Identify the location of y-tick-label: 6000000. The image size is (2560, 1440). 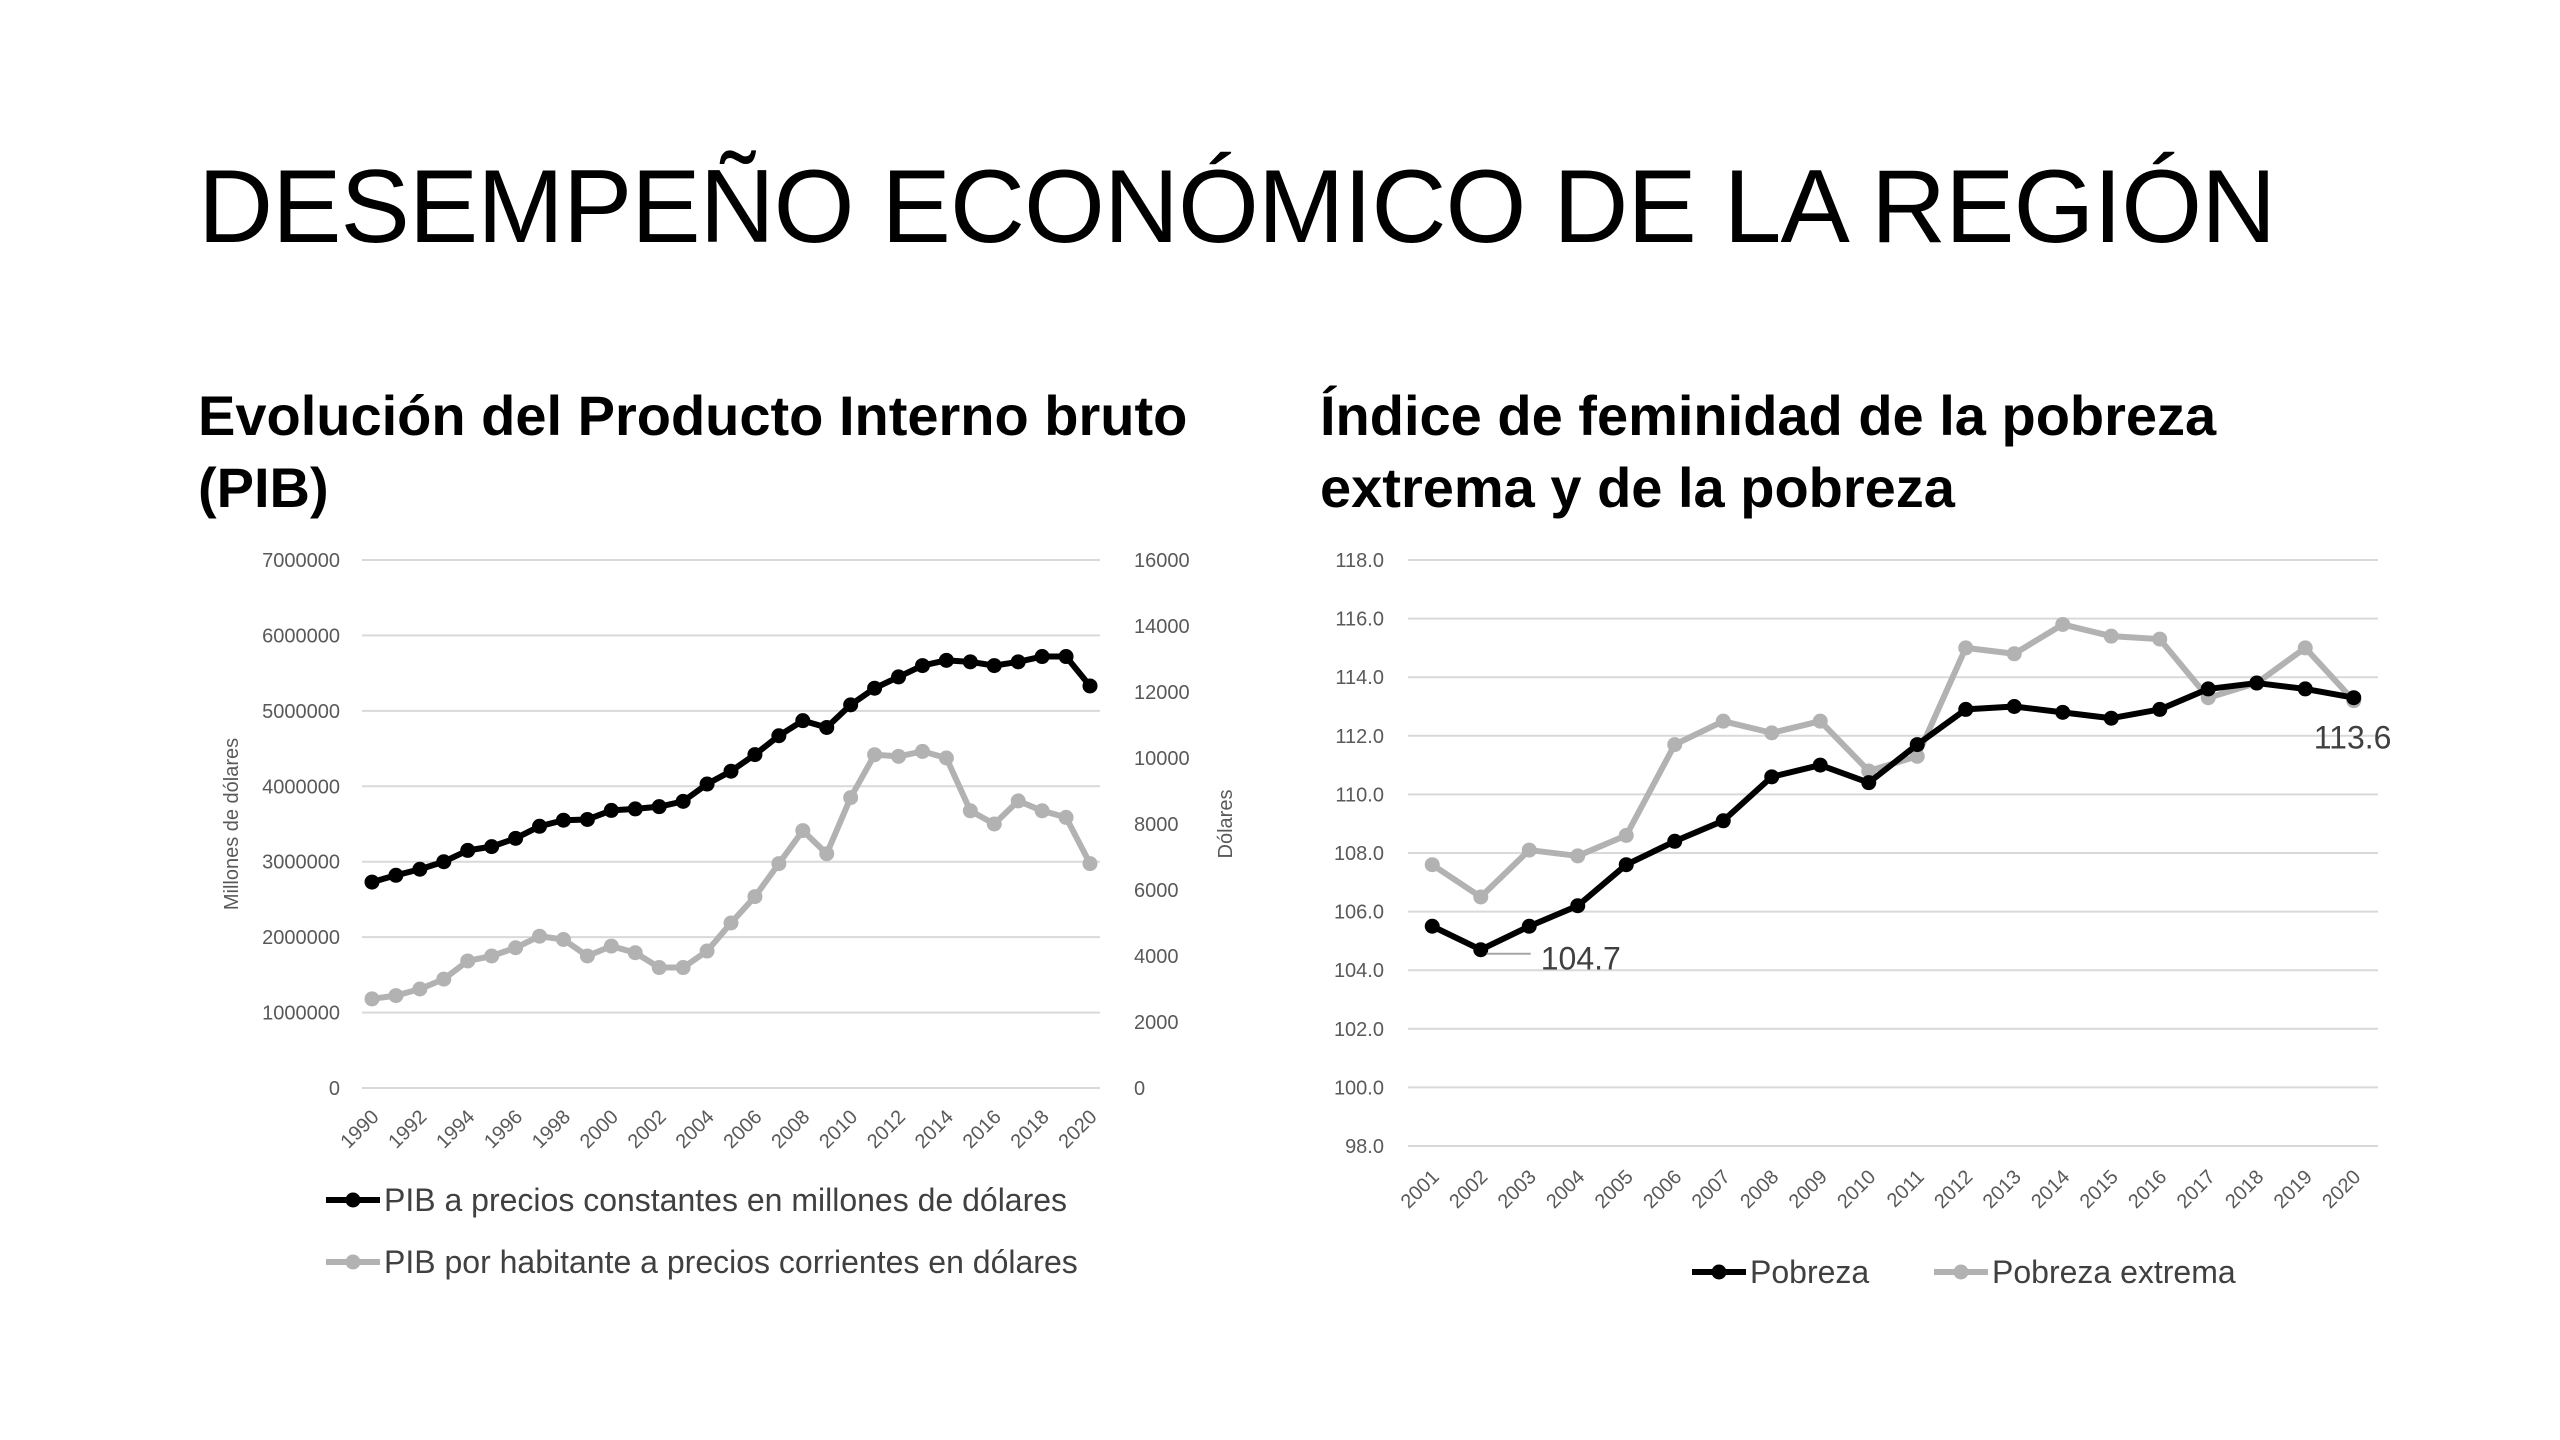
(301, 636).